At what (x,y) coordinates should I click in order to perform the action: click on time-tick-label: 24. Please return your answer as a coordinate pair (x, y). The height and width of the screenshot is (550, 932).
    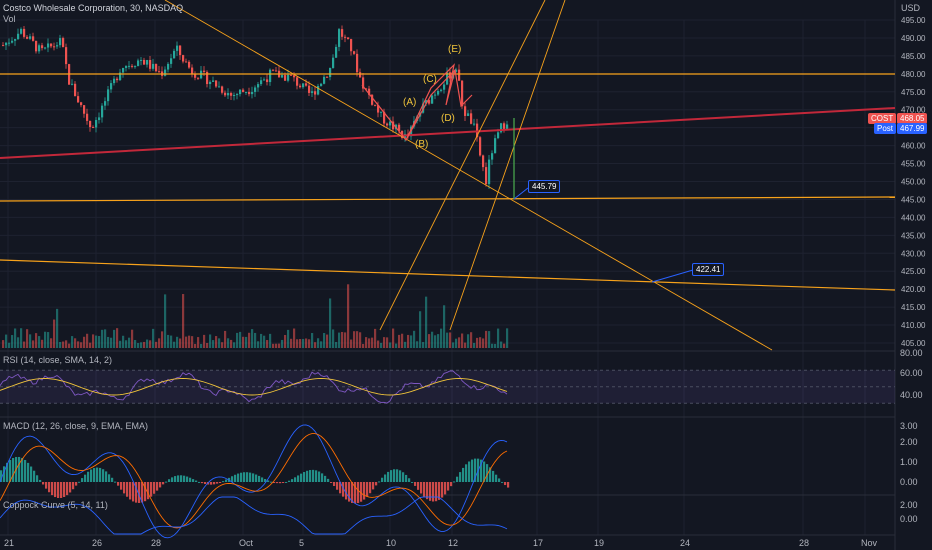
    Looking at the image, I should click on (685, 543).